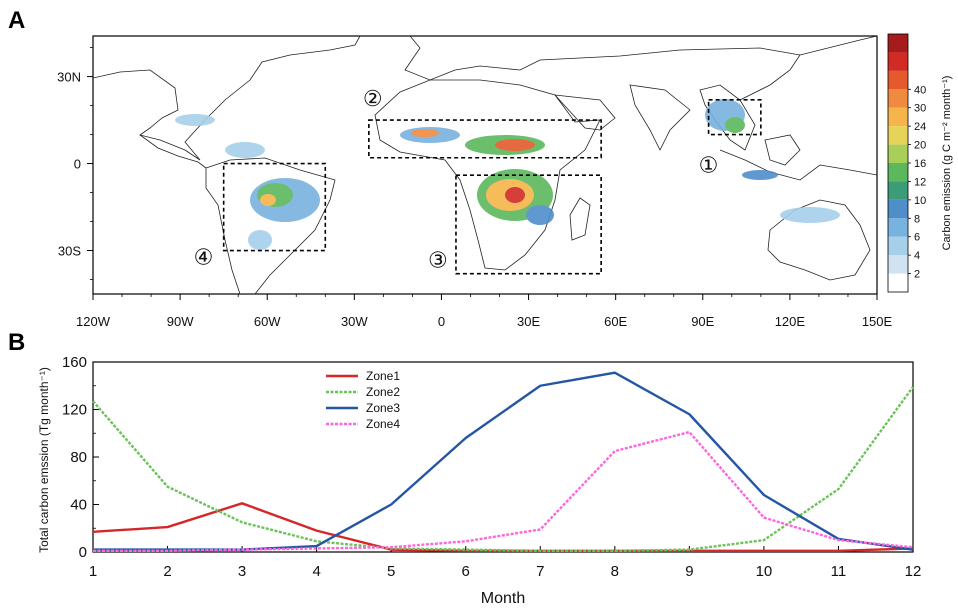 This screenshot has width=958, height=609. I want to click on borneo-outline, so click(782, 150).